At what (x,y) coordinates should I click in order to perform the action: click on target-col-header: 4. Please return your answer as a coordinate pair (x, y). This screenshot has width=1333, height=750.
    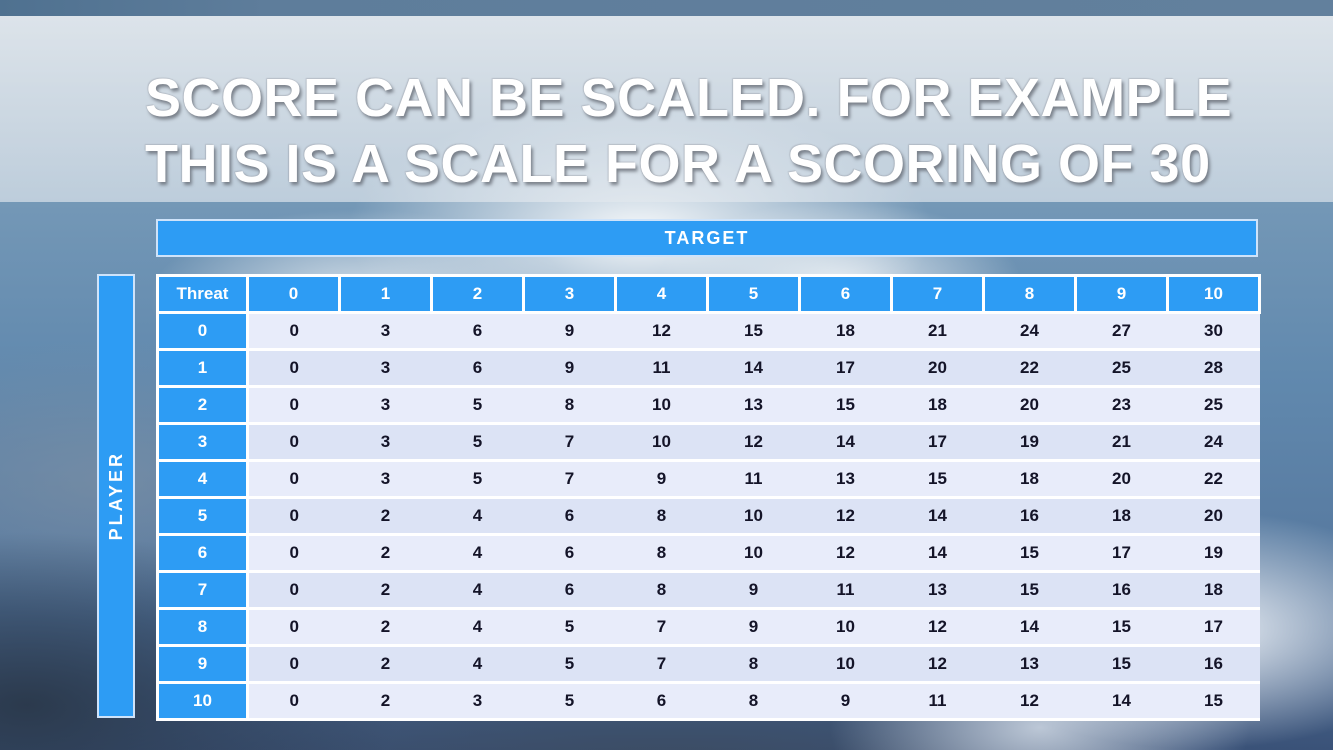
    Looking at the image, I should click on (661, 294).